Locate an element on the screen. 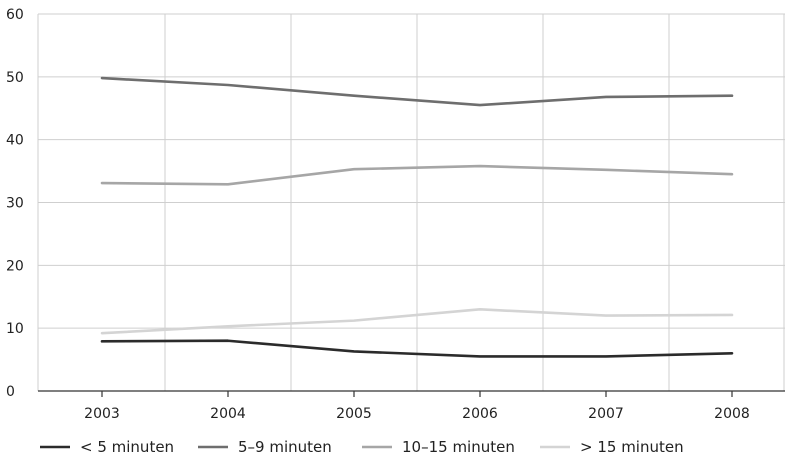 The height and width of the screenshot is (459, 785). x-tick-labels: 2003 2004 2005 2006 2007 2008 is located at coordinates (417, 414).